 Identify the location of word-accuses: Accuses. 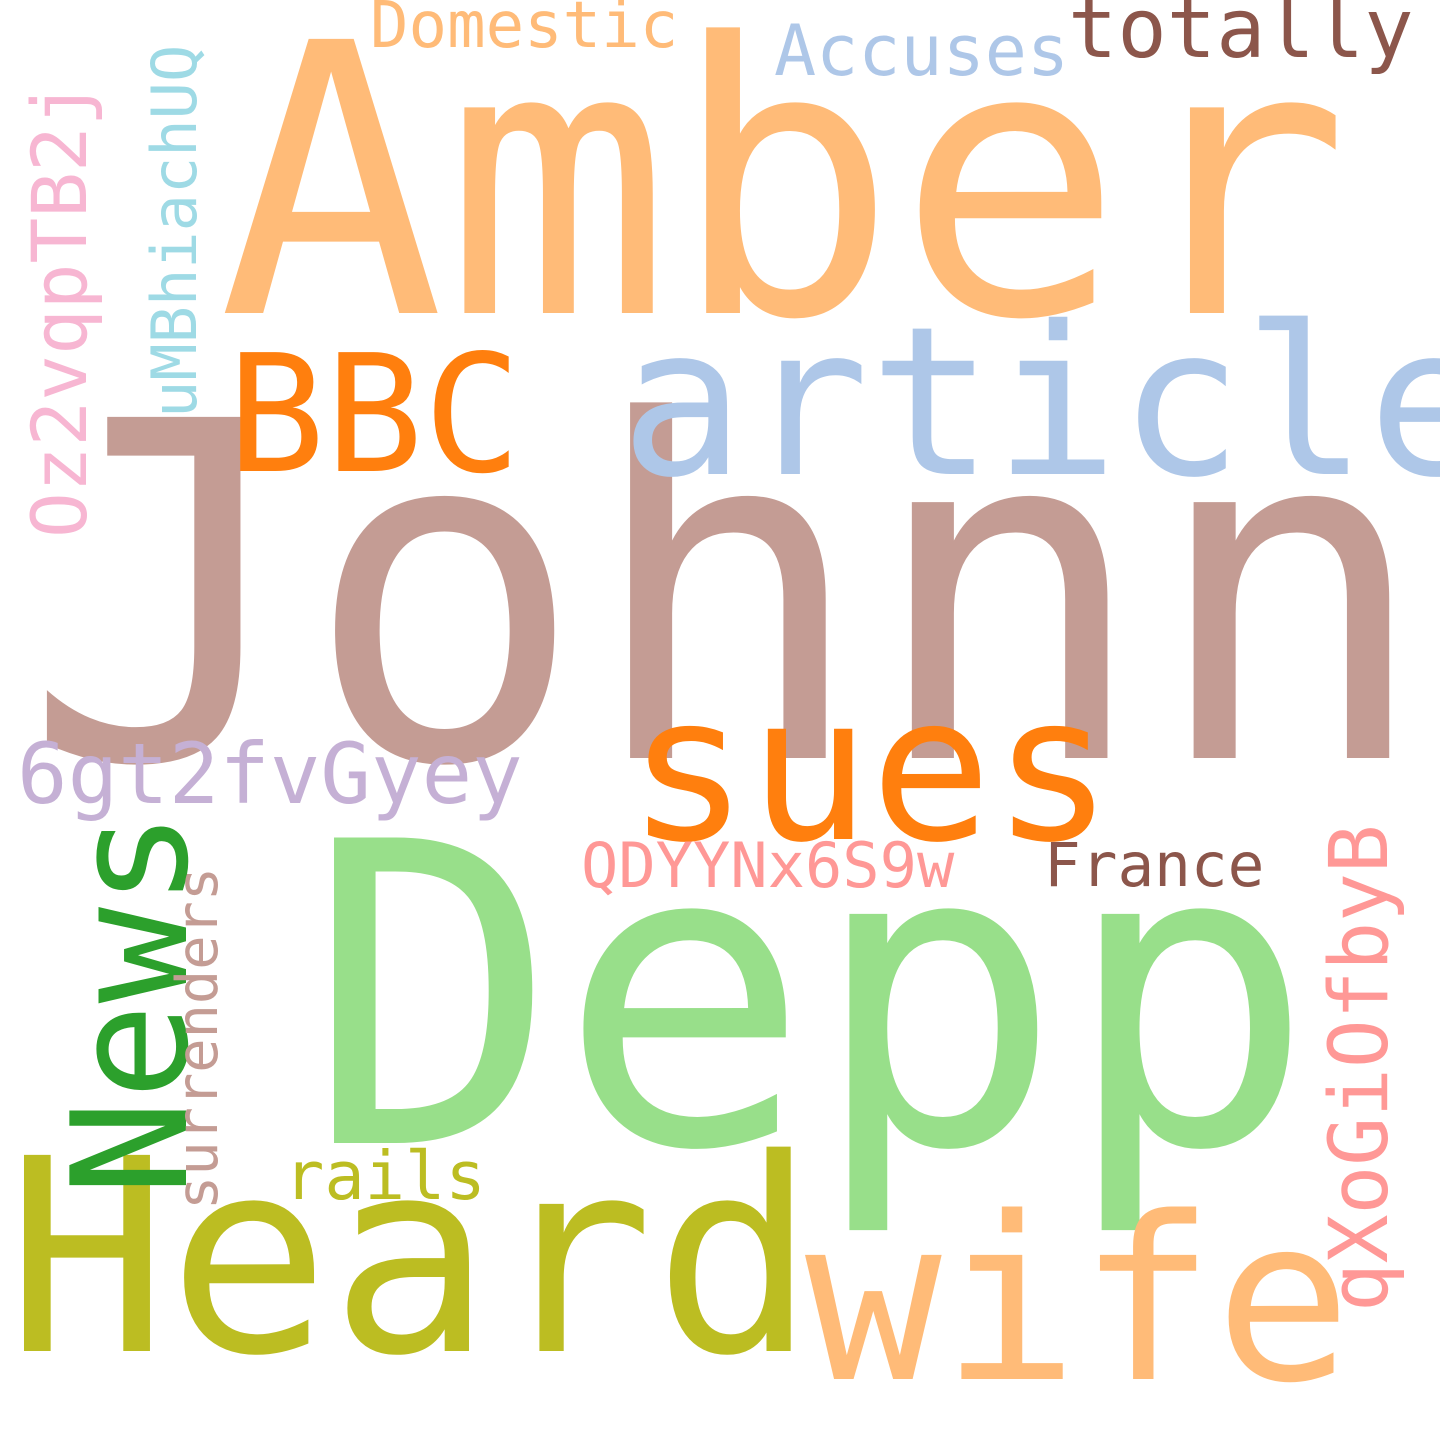
(922, 51).